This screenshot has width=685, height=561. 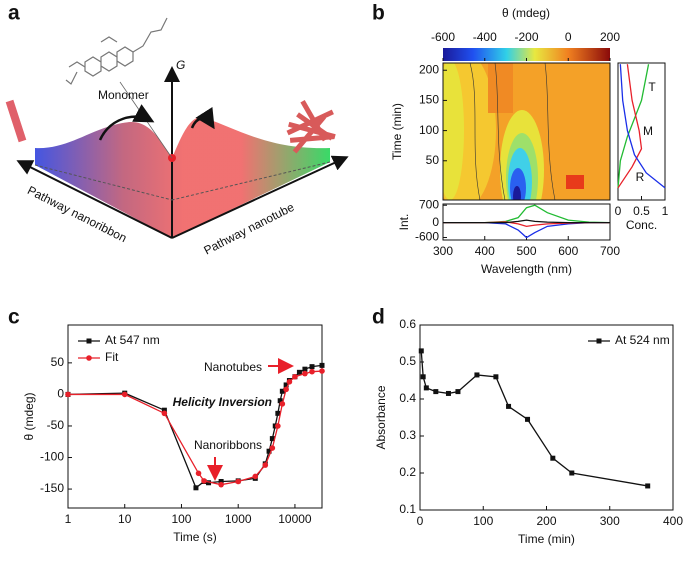 What do you see at coordinates (429, 100) in the screenshot?
I see `y-tick-label: 150` at bounding box center [429, 100].